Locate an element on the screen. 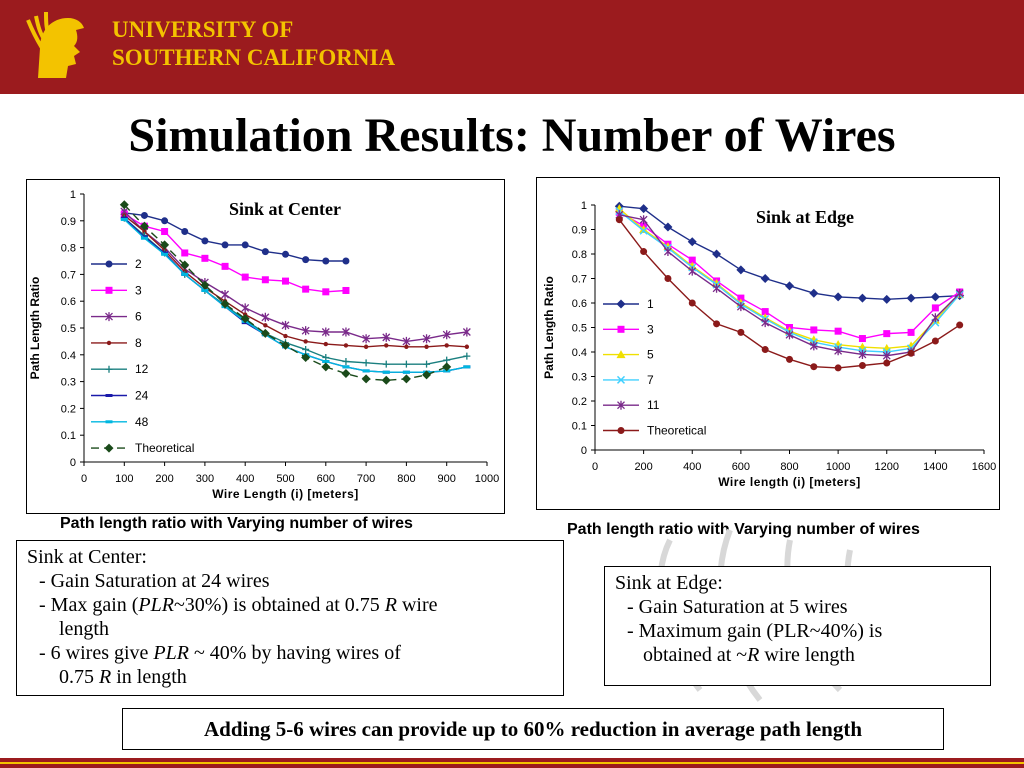 Image resolution: width=1024 pixels, height=768 pixels. legend-item-24: 24 is located at coordinates (120, 396).